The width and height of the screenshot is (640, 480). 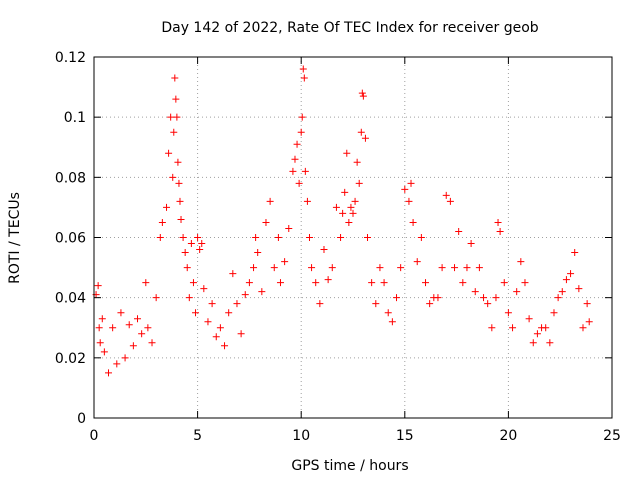 I want to click on x-tick-label: 10, so click(x=301, y=436).